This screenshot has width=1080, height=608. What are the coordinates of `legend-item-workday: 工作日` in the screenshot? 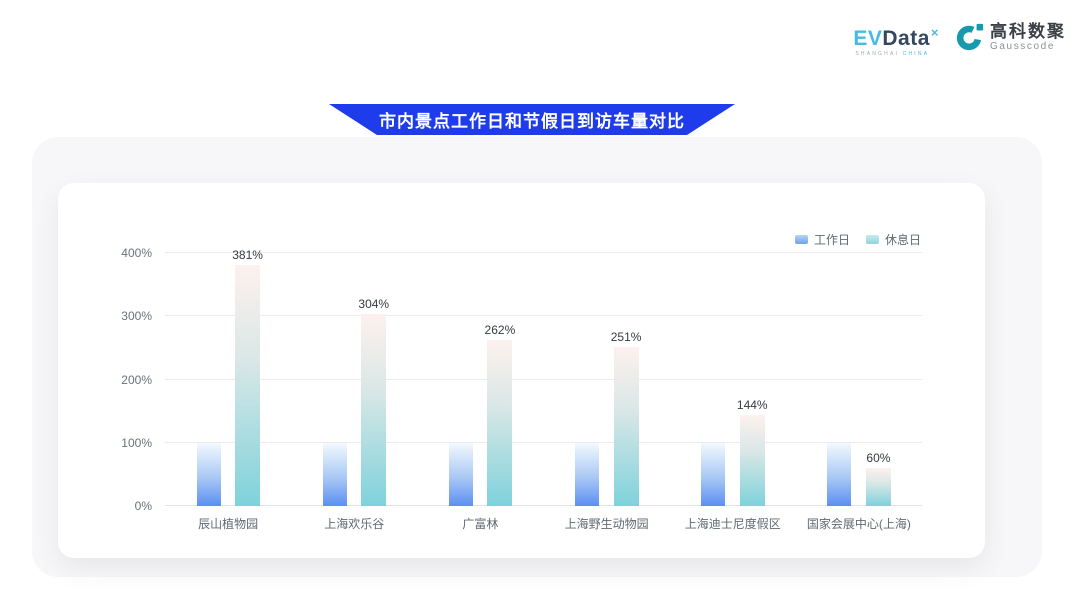 It's located at (822, 239).